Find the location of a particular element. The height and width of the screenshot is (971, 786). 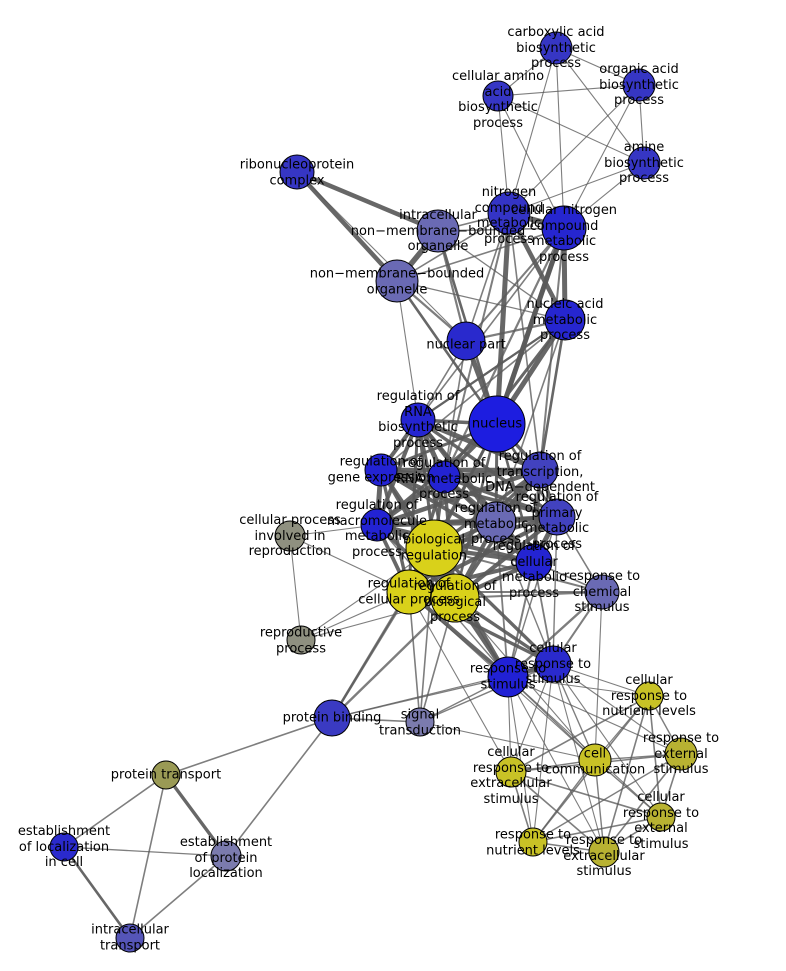

graph-node: cell communication is located at coordinates (595, 760).